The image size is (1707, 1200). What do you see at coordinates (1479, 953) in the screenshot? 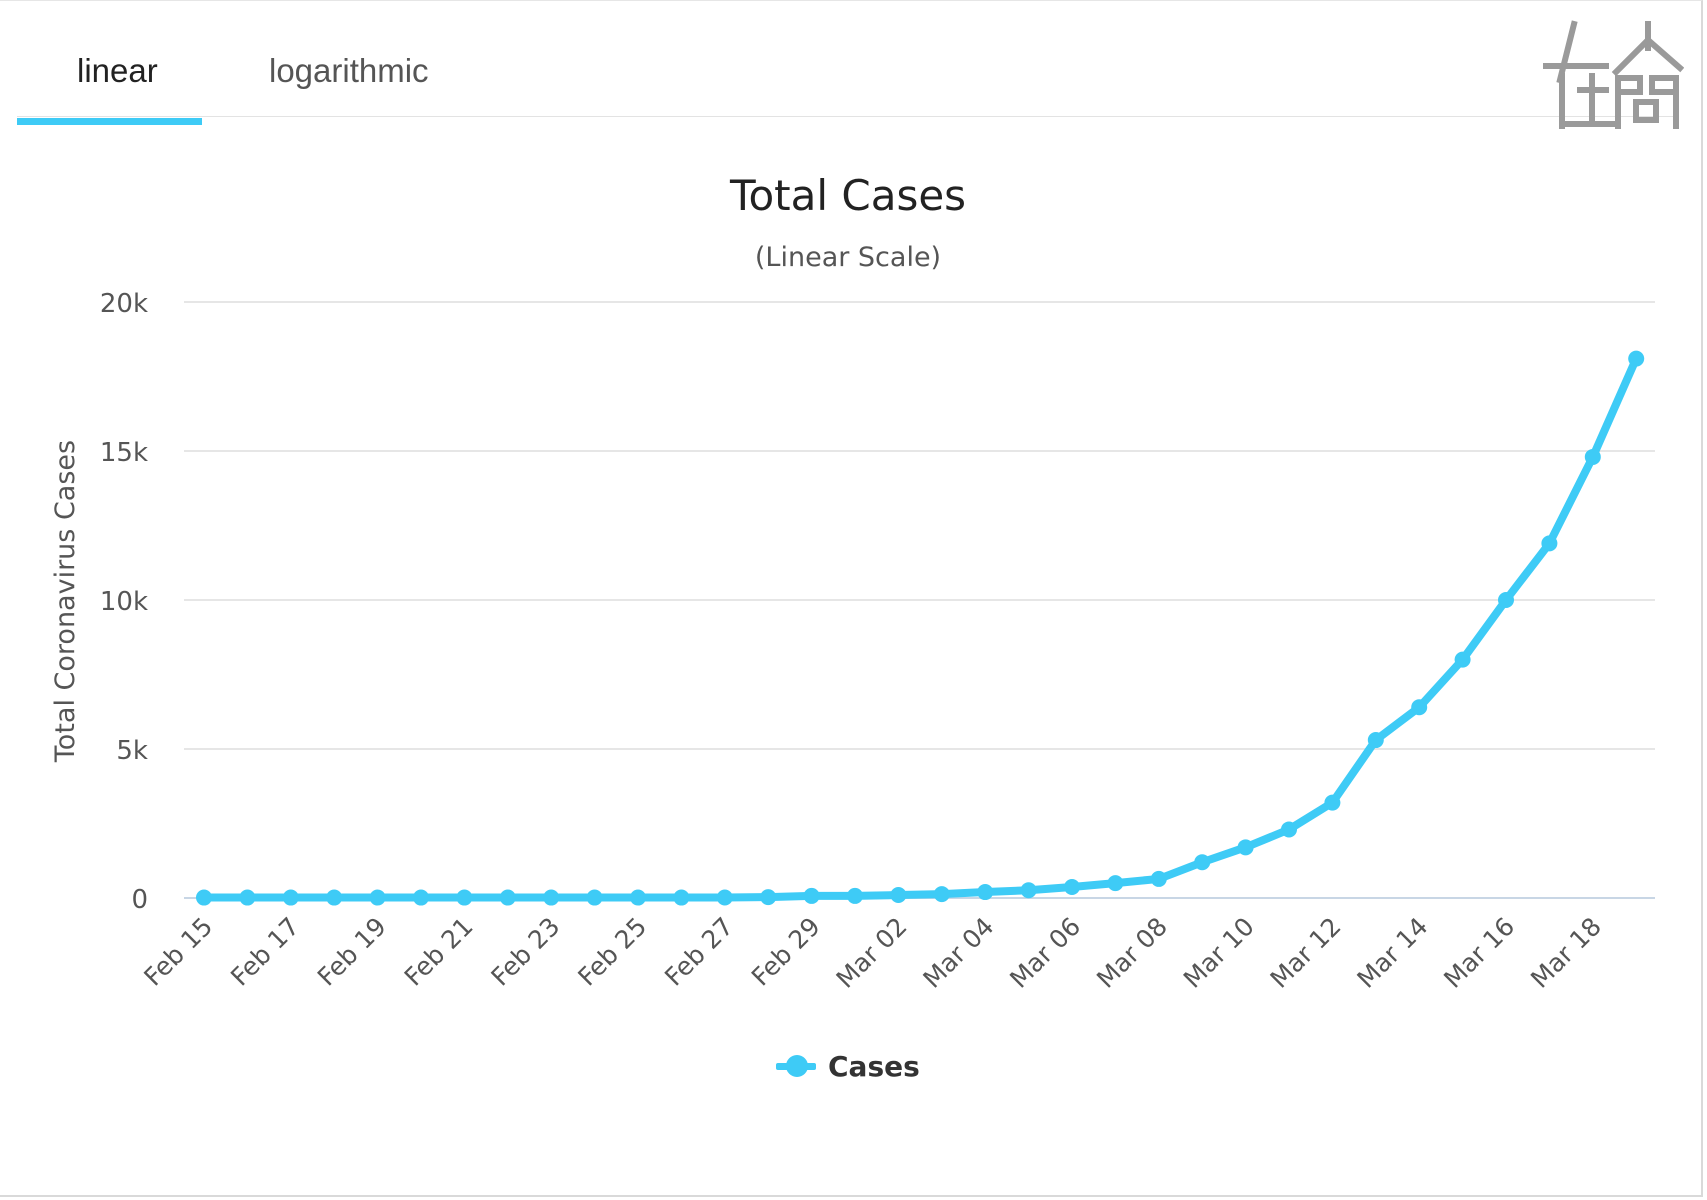
I see `x-tick-label: Mar 16` at bounding box center [1479, 953].